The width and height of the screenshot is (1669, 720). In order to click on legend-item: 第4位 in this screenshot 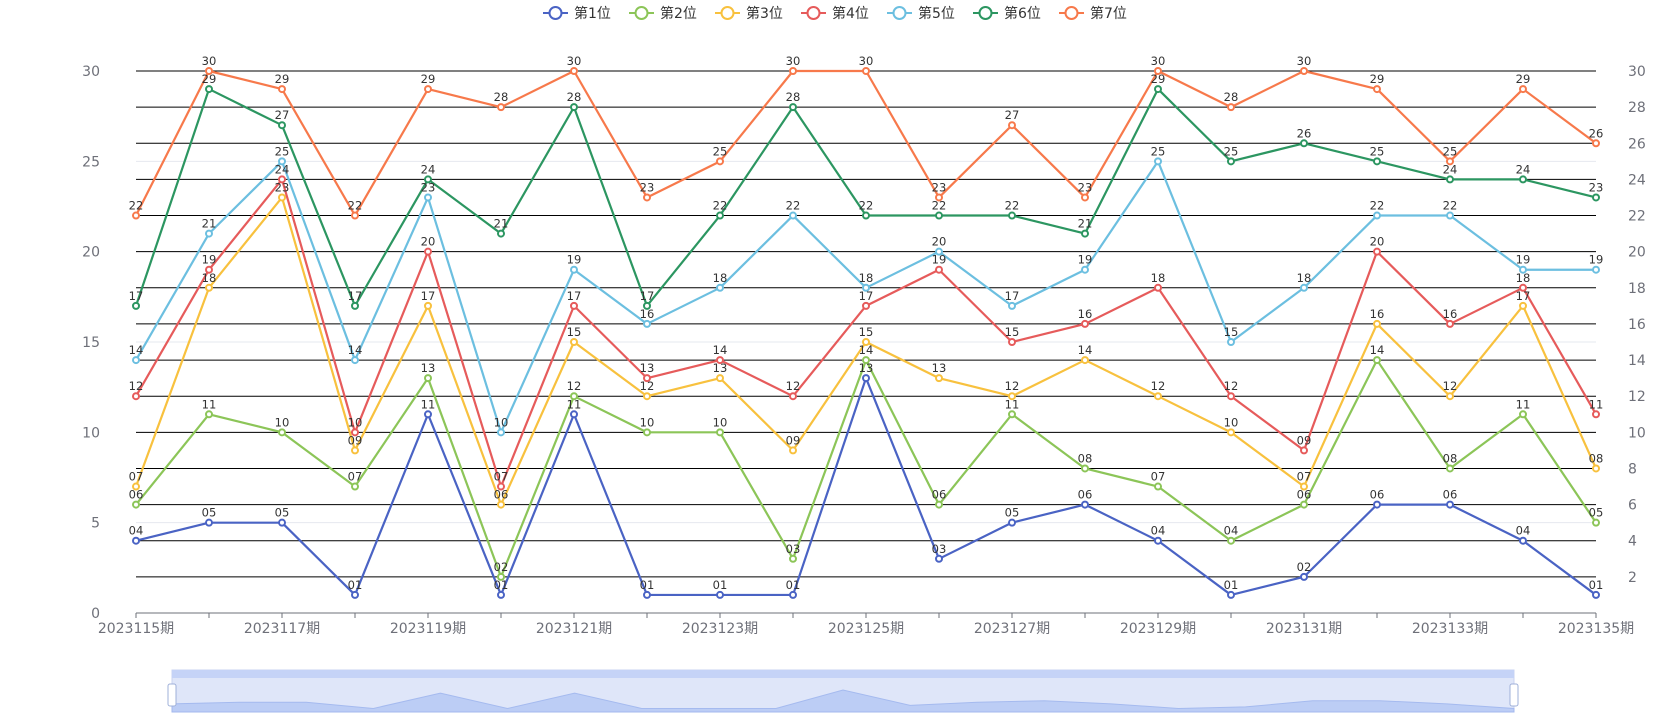, I will do `click(835, 13)`.